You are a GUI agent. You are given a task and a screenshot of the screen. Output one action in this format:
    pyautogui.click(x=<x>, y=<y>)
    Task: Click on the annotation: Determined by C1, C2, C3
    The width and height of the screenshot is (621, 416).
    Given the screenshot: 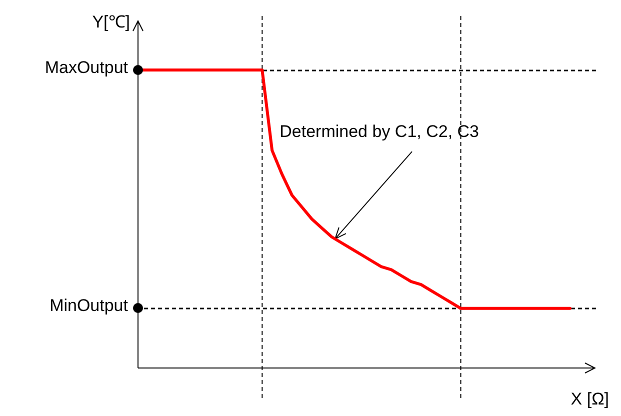 What is the action you would take?
    pyautogui.click(x=380, y=131)
    